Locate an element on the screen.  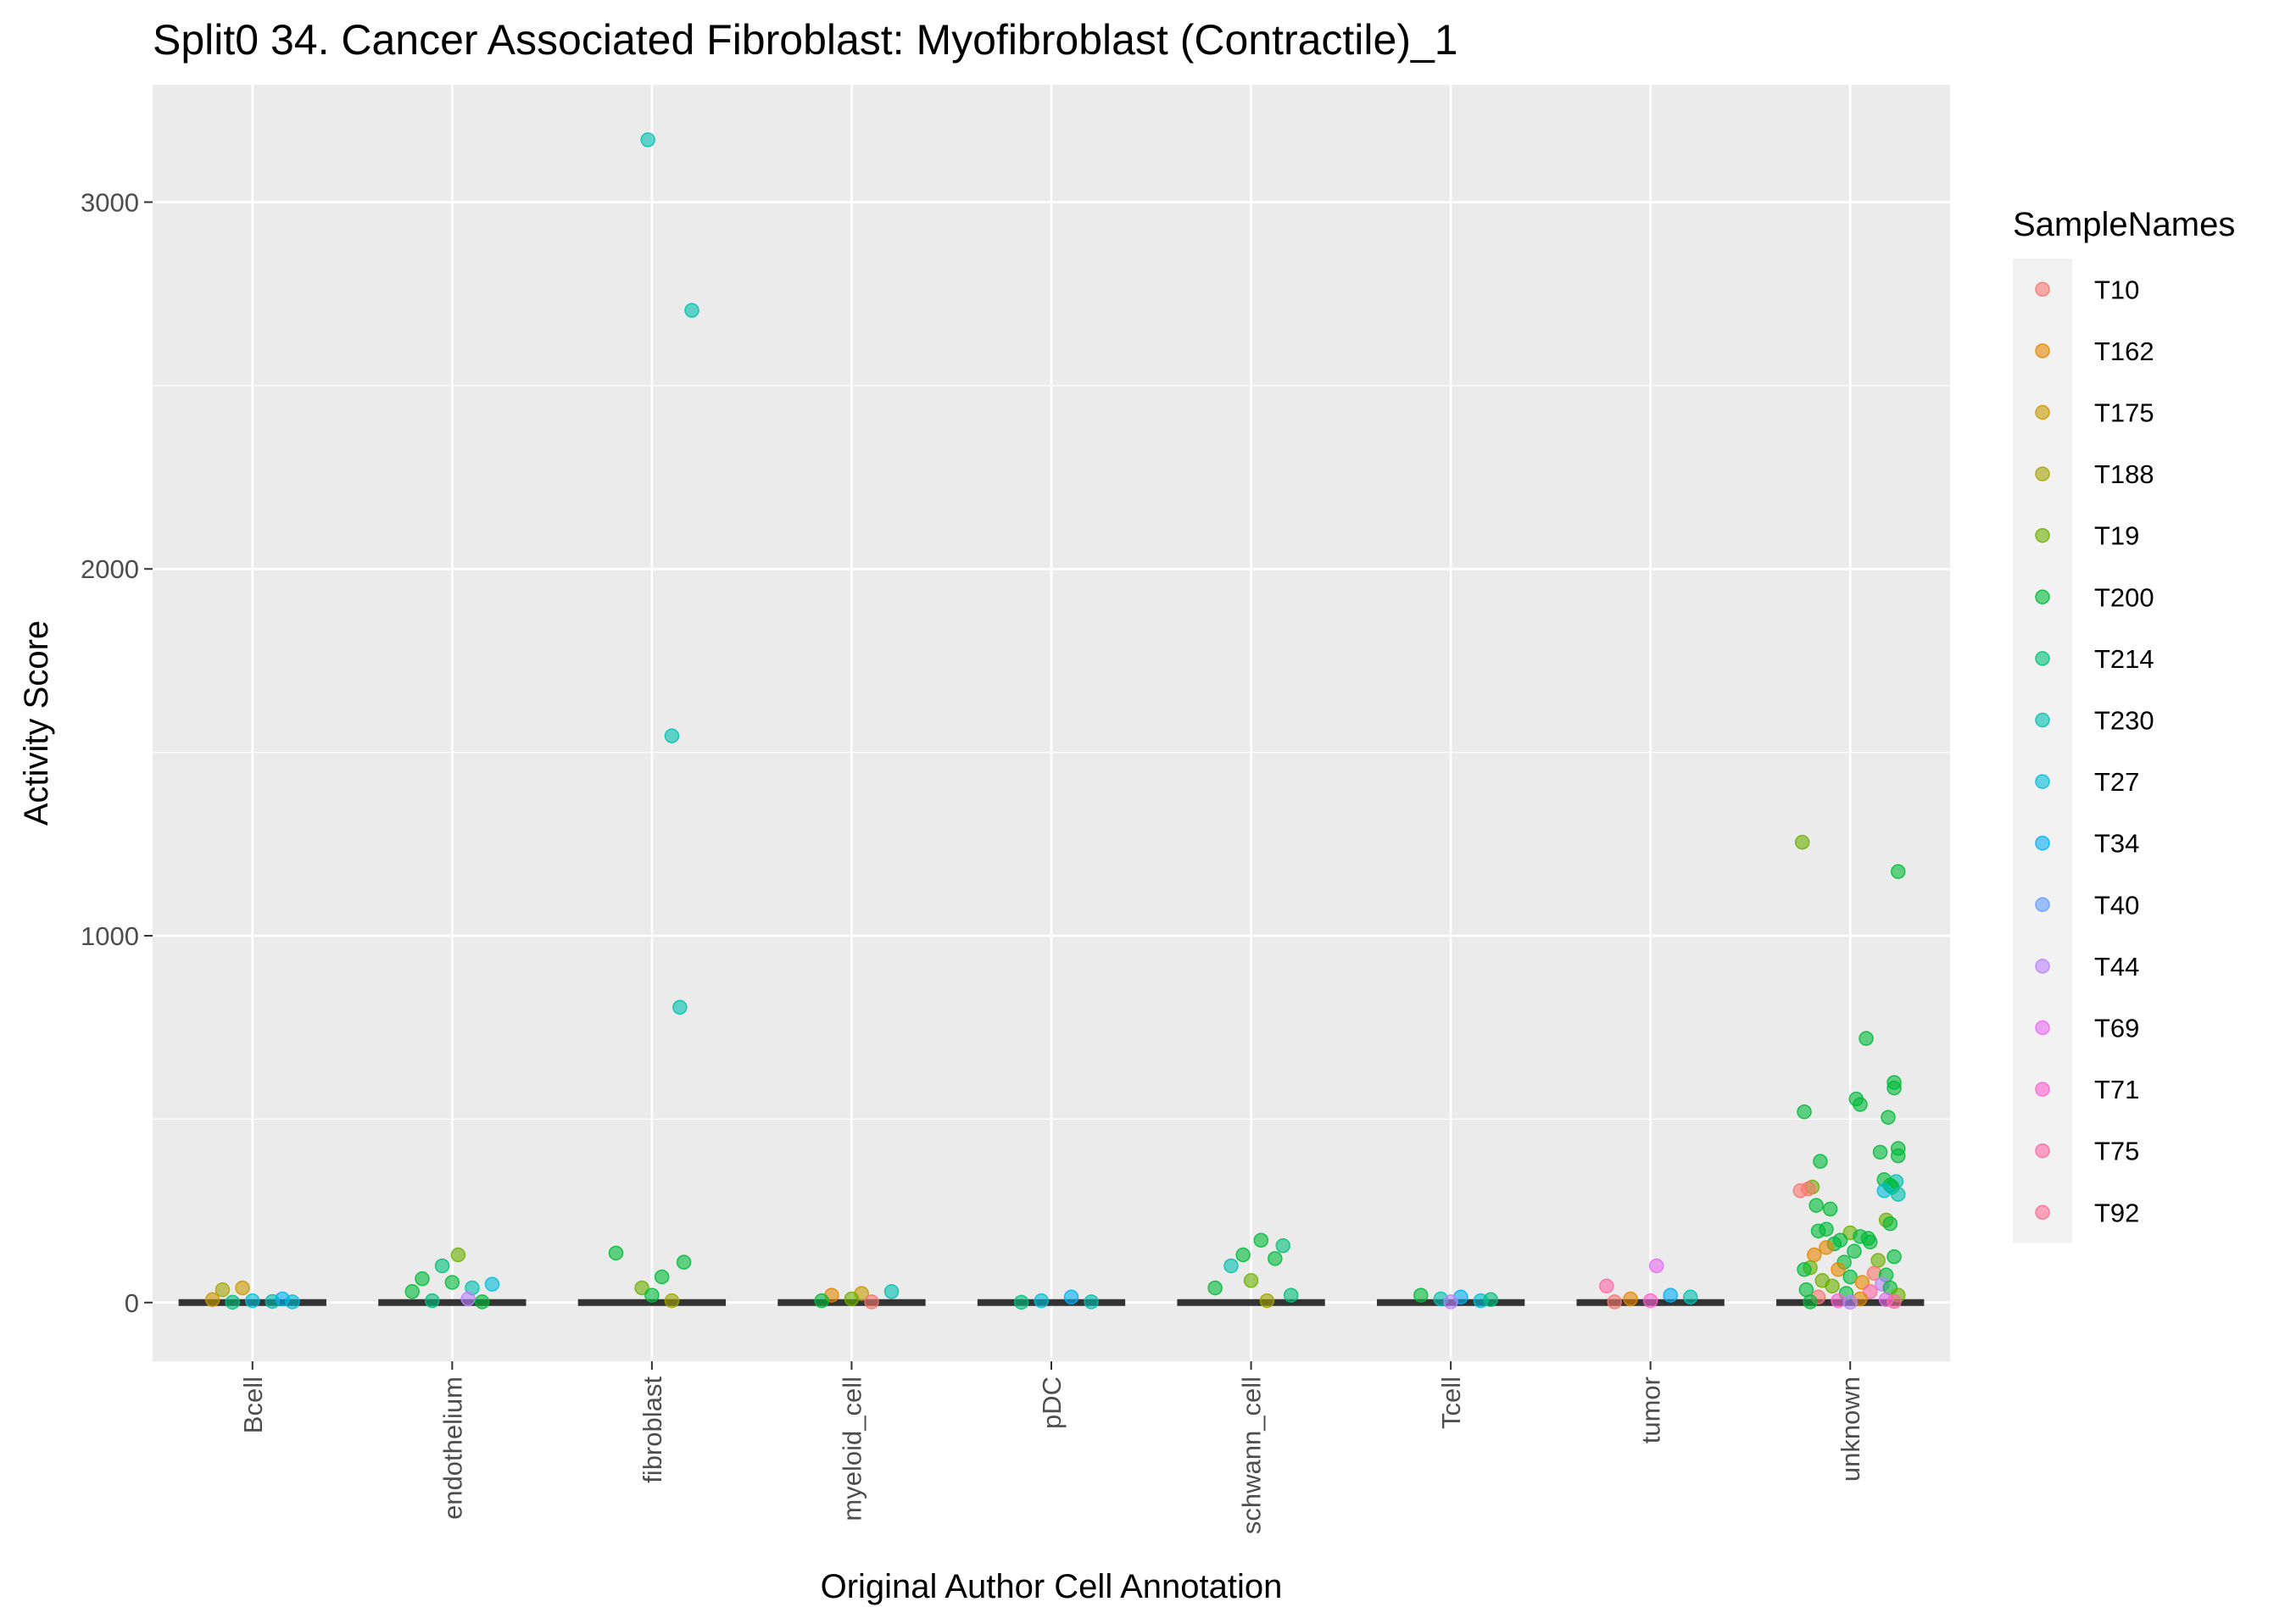
legend-label: T44 is located at coordinates (2116, 967).